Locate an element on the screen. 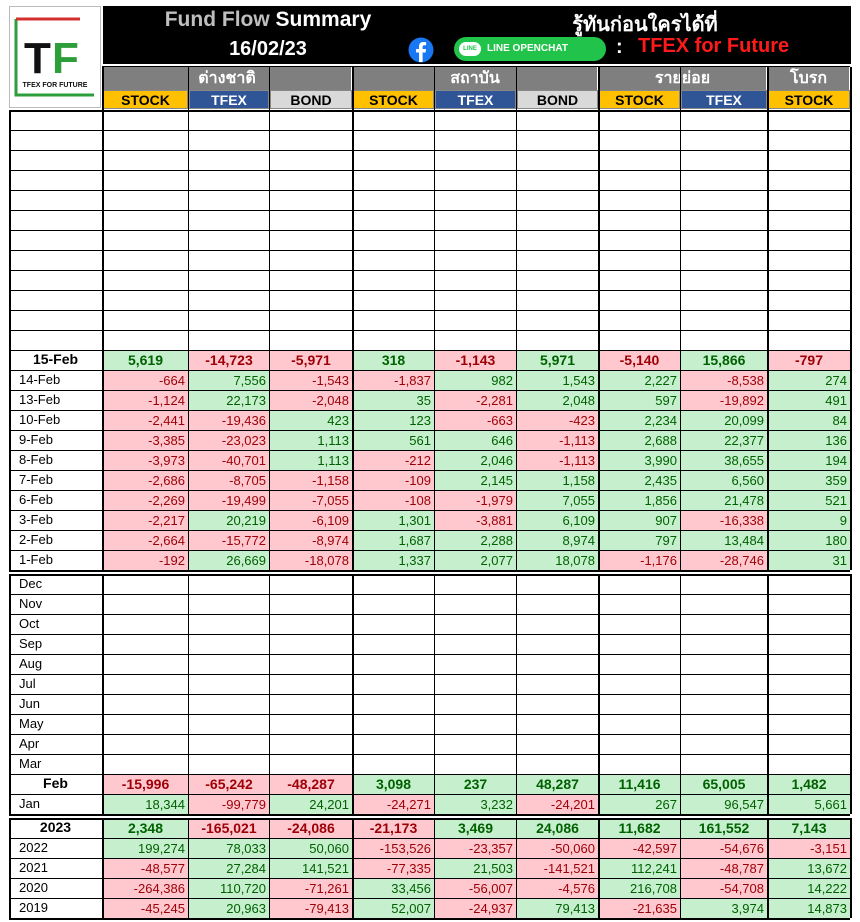  facebook-icon is located at coordinates (421, 49).